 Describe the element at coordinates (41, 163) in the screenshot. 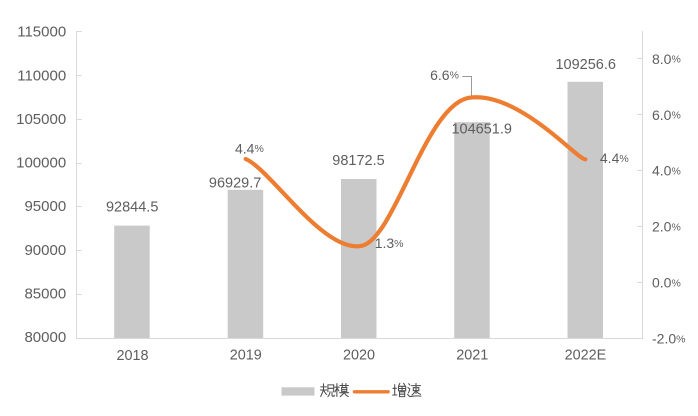

I see `svg-text: 100000` at that location.